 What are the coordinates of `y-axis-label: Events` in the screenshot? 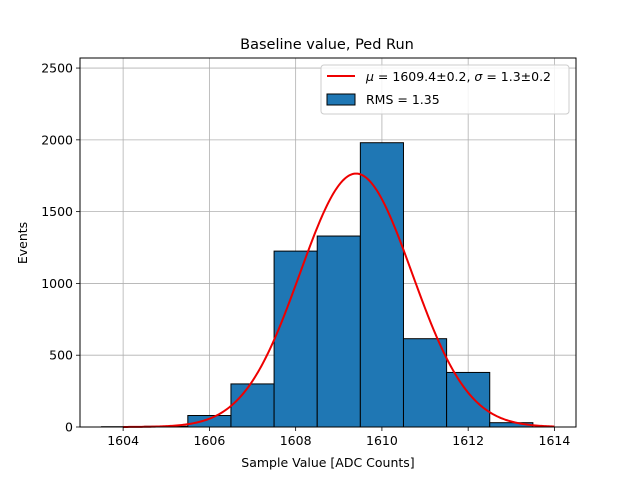 It's located at (22, 243).